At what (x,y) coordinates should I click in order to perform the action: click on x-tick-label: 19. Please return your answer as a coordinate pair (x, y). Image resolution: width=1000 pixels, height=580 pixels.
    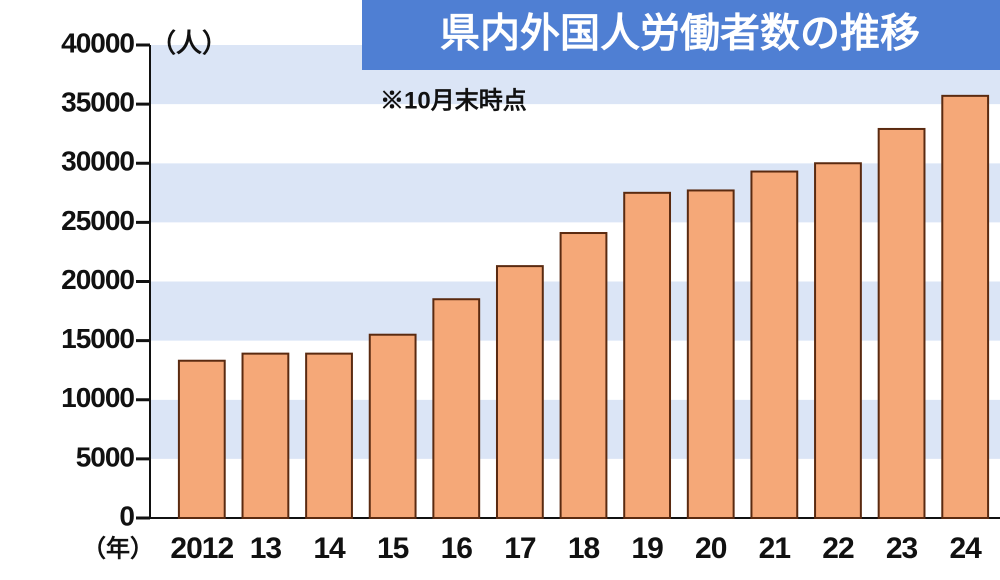
    Looking at the image, I should click on (647, 548).